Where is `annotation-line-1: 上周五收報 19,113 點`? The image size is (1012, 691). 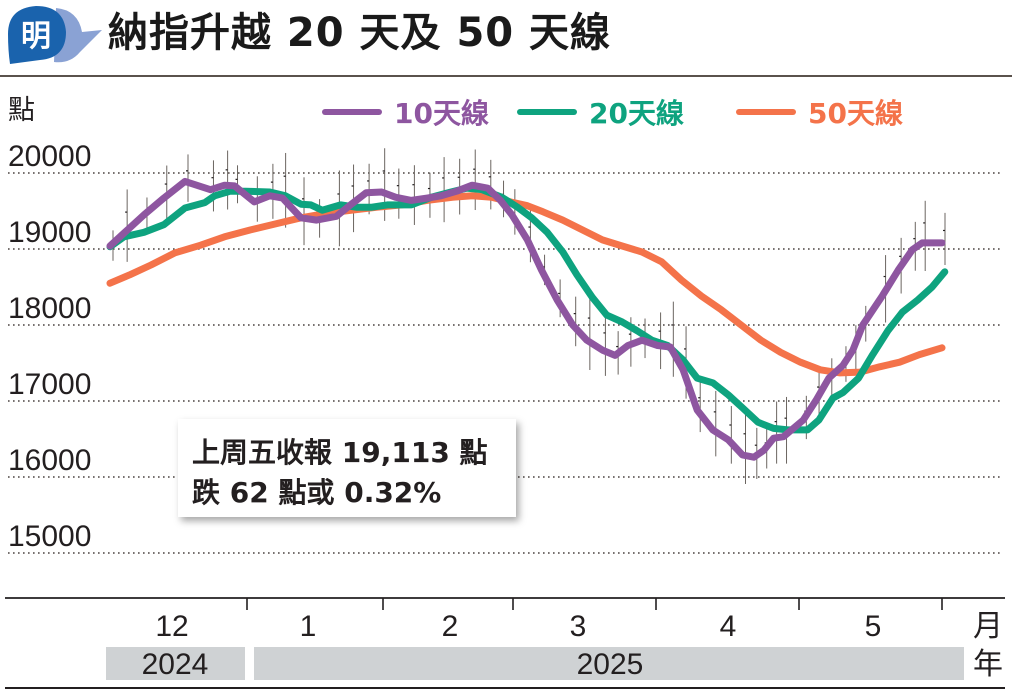 annotation-line-1: 上周五收報 19,113 點 is located at coordinates (340, 452).